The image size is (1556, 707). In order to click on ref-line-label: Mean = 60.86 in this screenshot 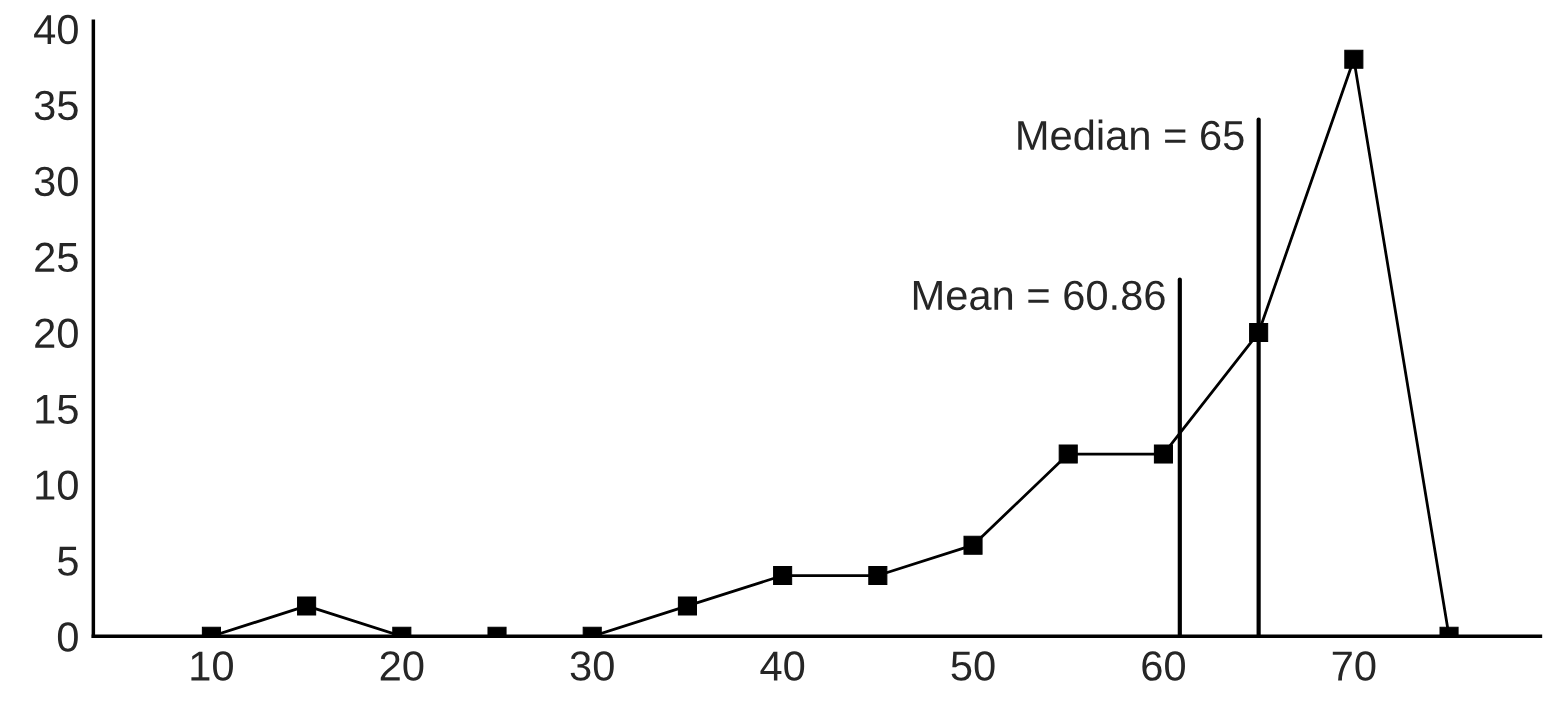, I will do `click(1039, 295)`.